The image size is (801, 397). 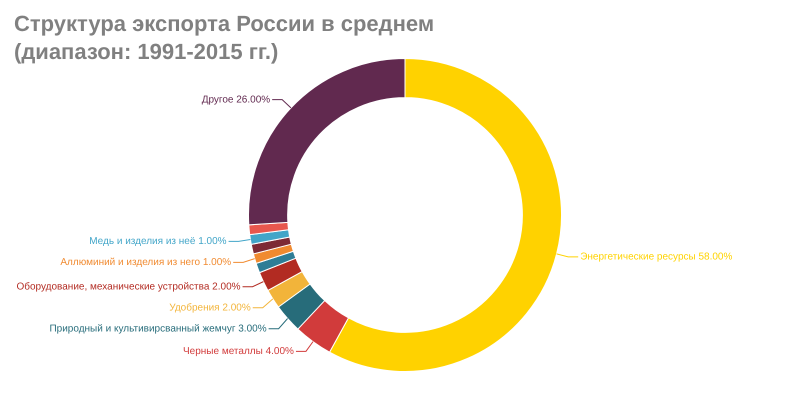 What do you see at coordinates (656, 257) in the screenshot?
I see `slice-label: Энергетические ресурсы 58.00%` at bounding box center [656, 257].